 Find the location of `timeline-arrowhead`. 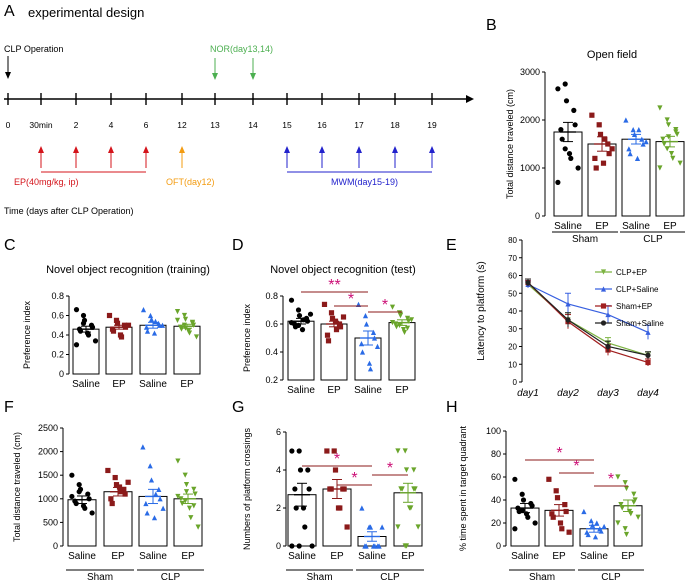

timeline-arrowhead is located at coordinates (470, 99).